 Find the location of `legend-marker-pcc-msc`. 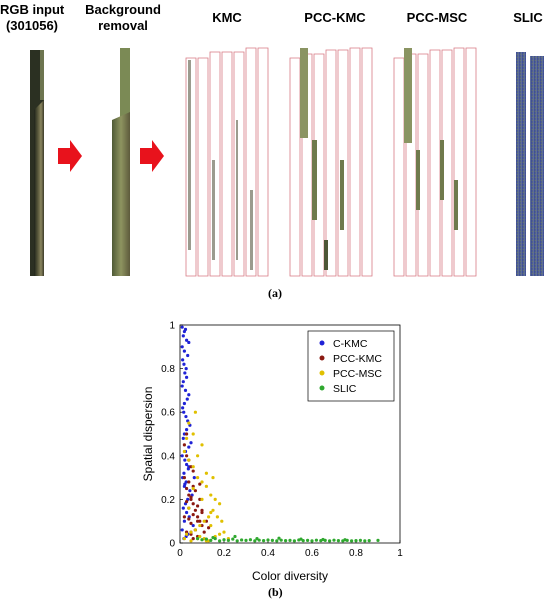

legend-marker-pcc-msc is located at coordinates (322, 373).